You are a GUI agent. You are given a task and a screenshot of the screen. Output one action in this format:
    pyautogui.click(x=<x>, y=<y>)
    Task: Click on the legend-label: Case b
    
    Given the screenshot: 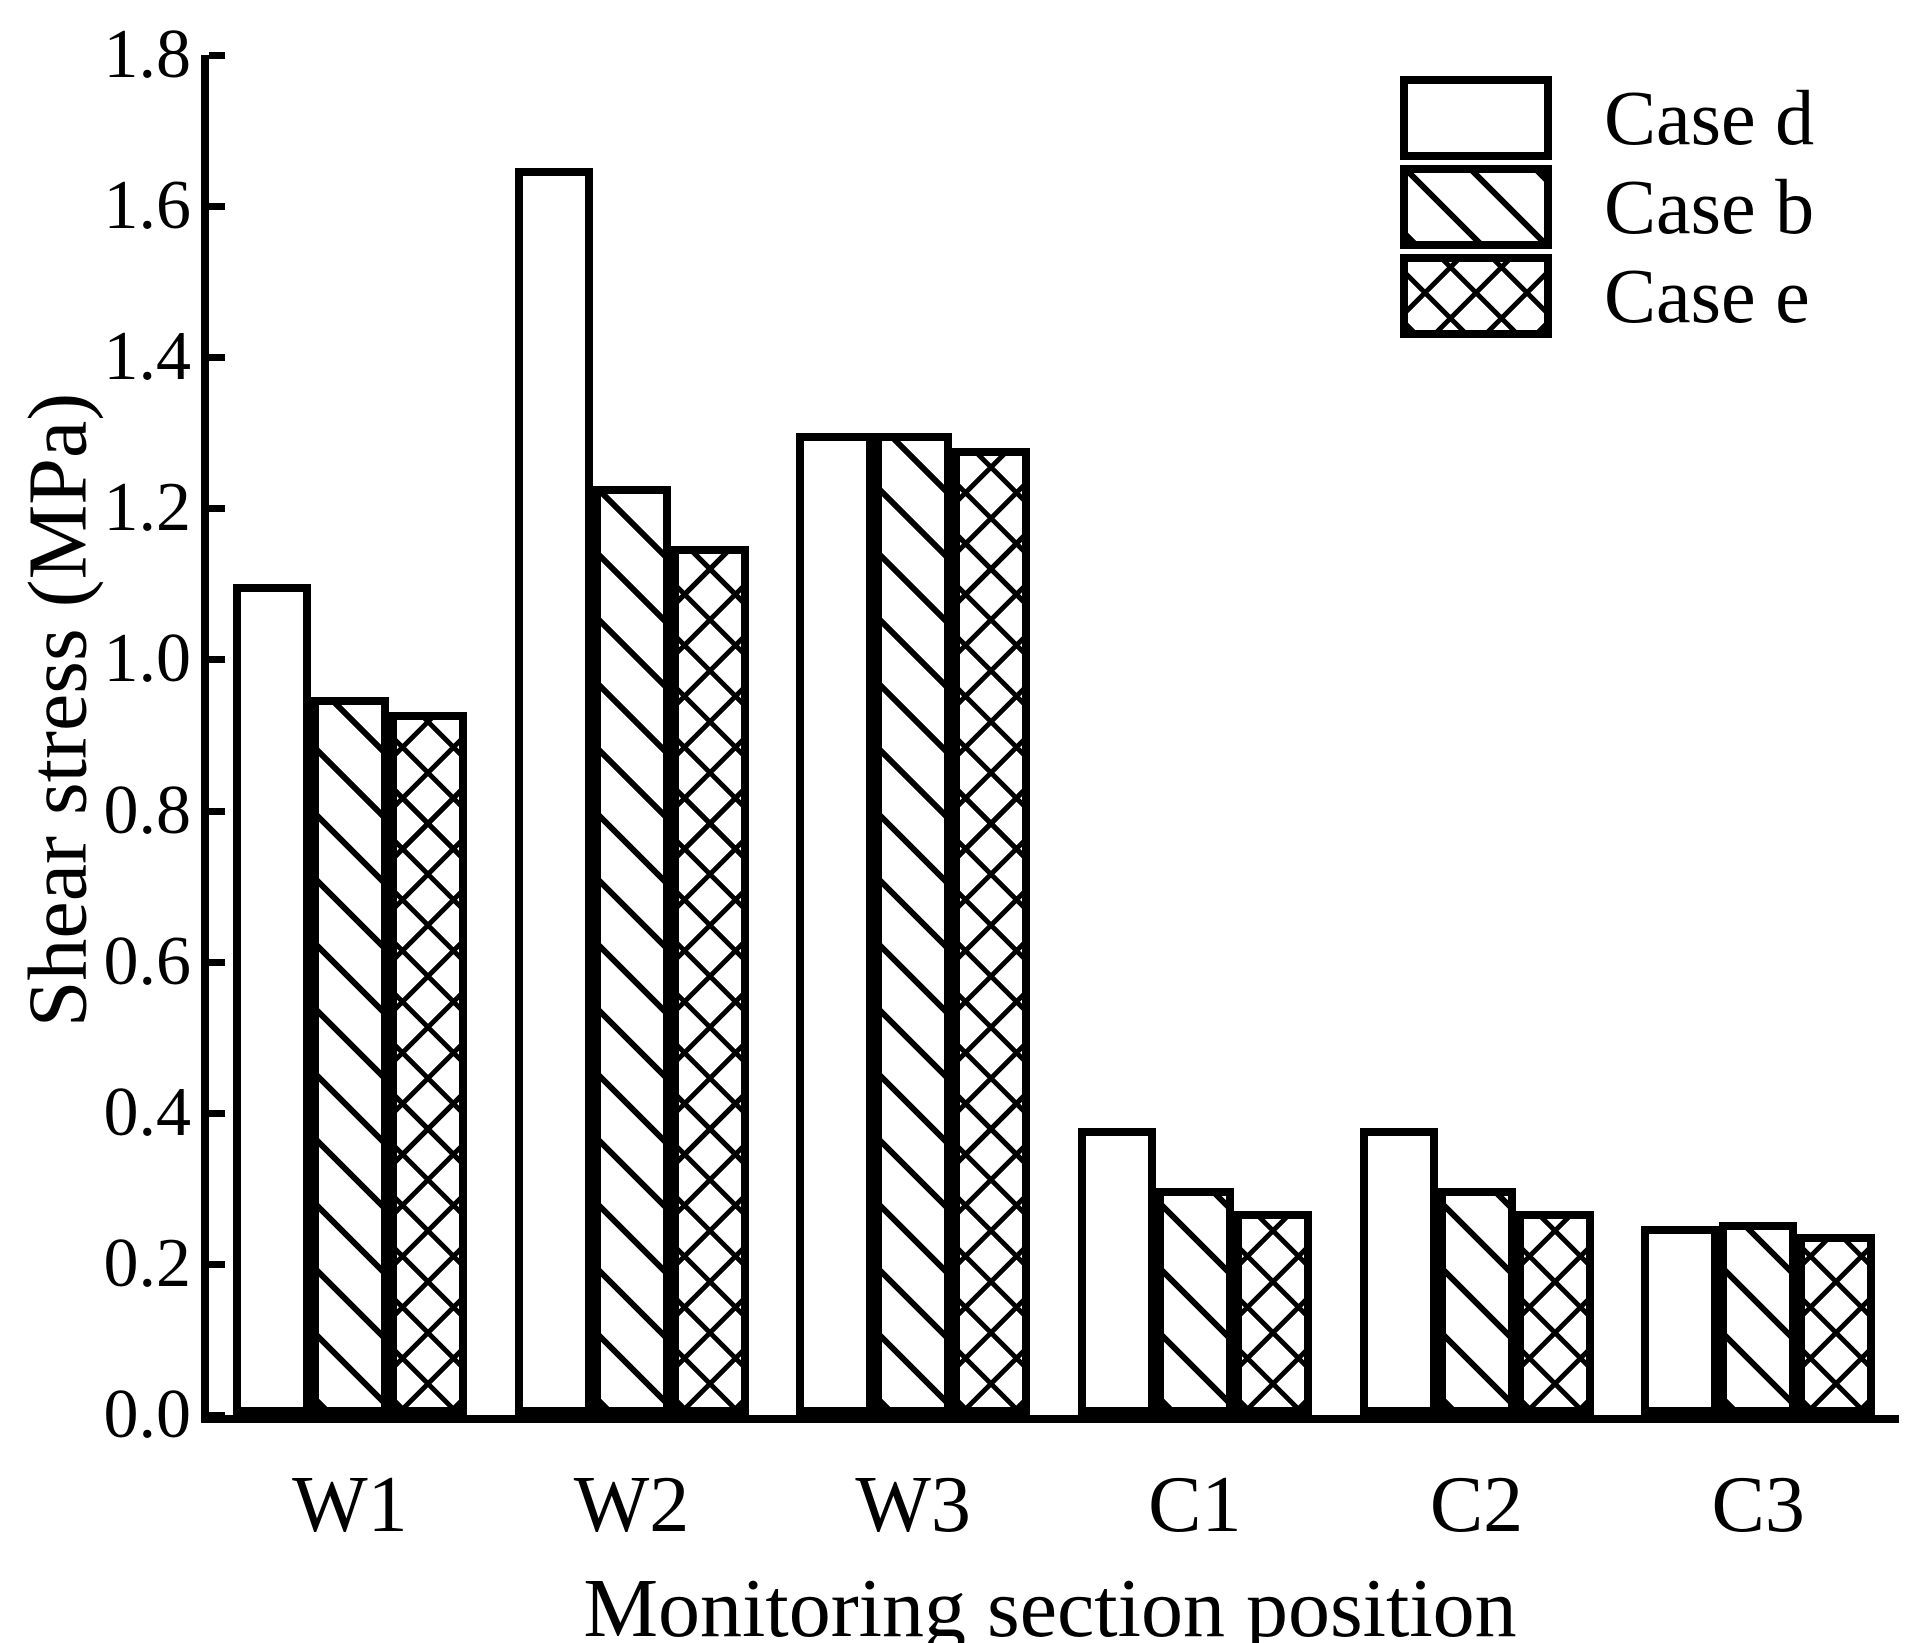 What is the action you would take?
    pyautogui.click(x=1709, y=206)
    